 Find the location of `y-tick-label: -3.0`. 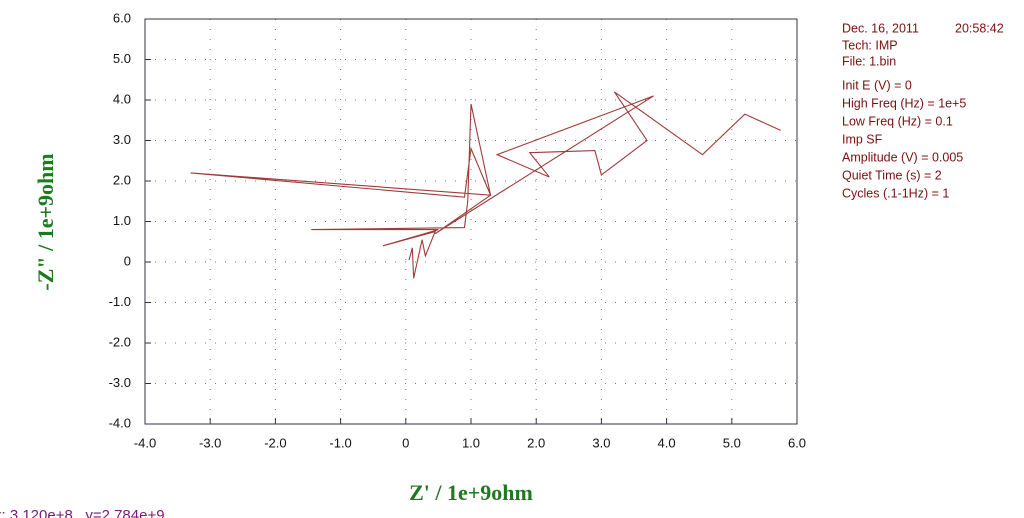

y-tick-label: -3.0 is located at coordinates (120, 382).